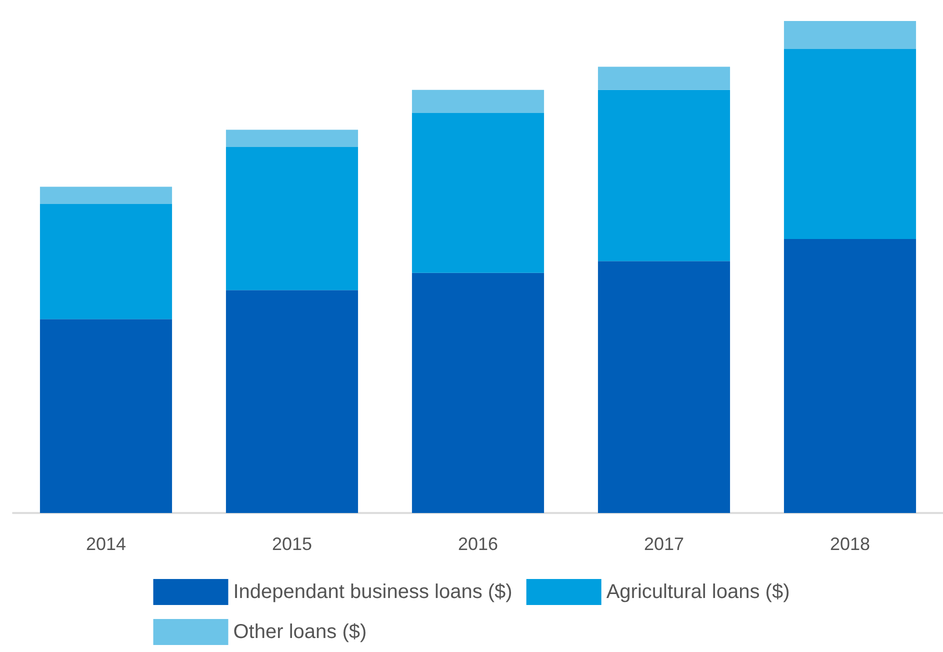  What do you see at coordinates (850, 544) in the screenshot?
I see `x-tick-label: 2018` at bounding box center [850, 544].